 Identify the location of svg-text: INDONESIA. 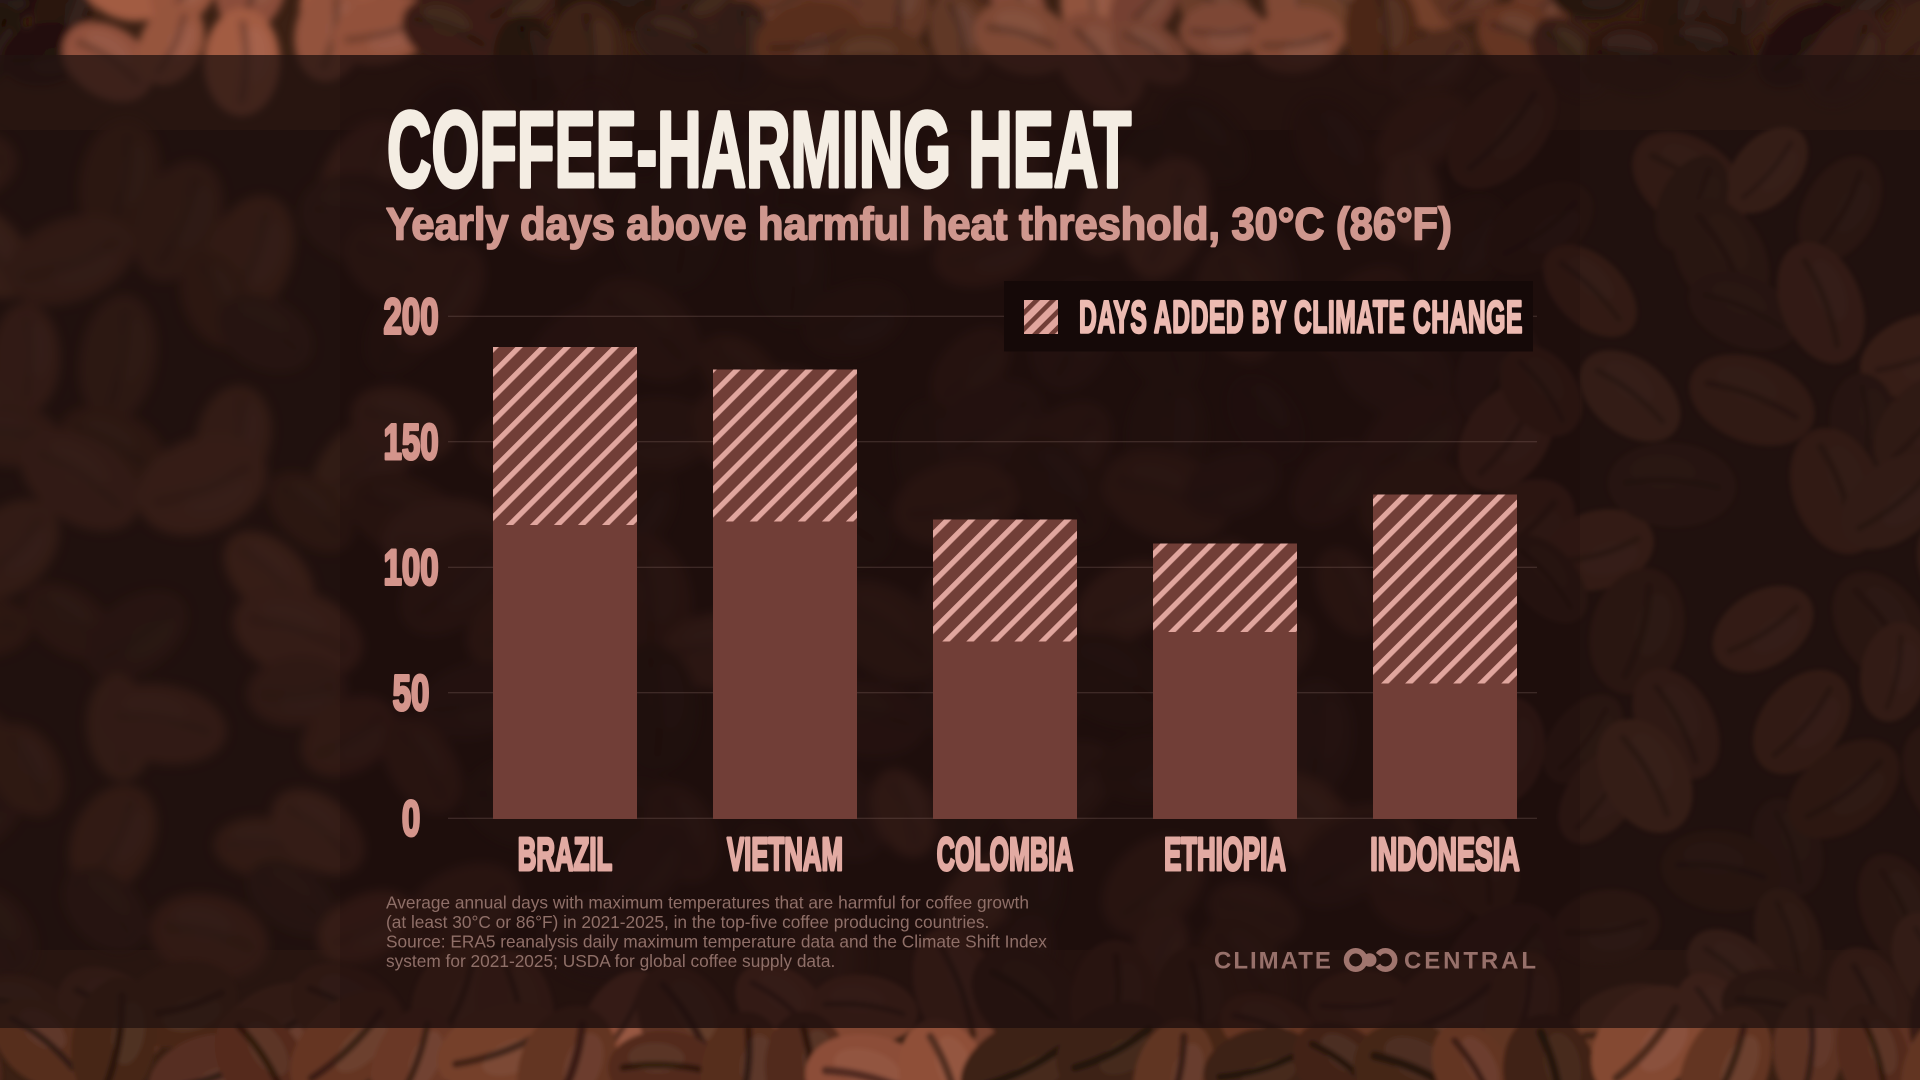
(1444, 853).